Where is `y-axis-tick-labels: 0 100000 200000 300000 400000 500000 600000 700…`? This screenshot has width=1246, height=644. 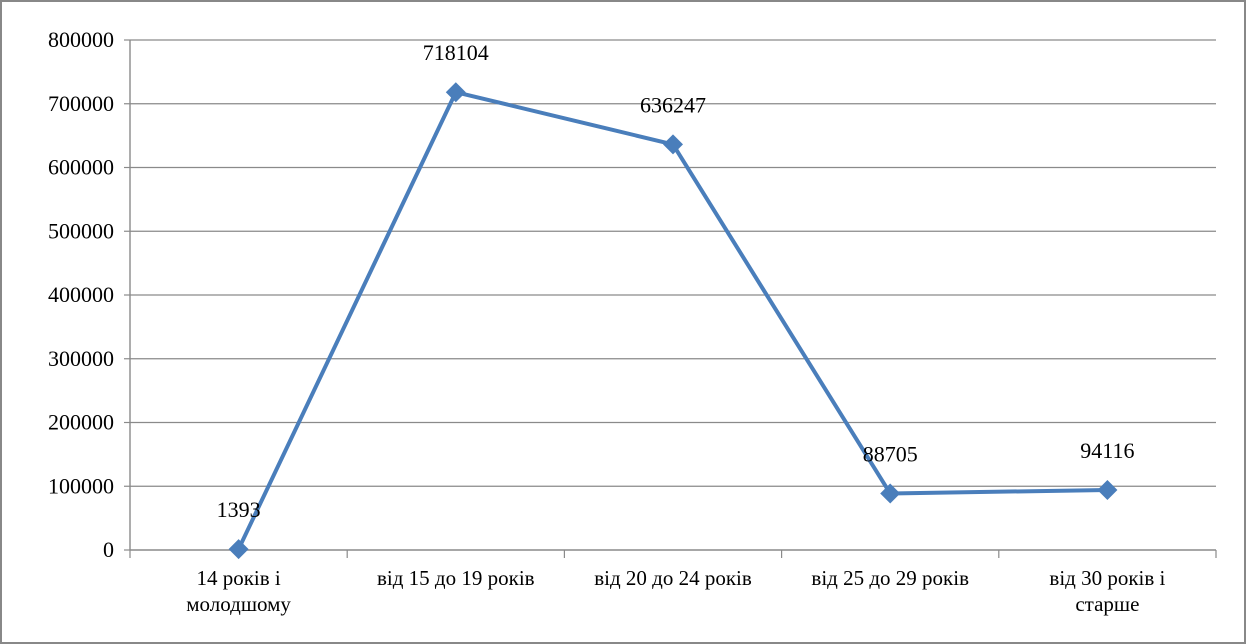 y-axis-tick-labels: 0 100000 200000 300000 400000 500000 600000 700… is located at coordinates (81, 294).